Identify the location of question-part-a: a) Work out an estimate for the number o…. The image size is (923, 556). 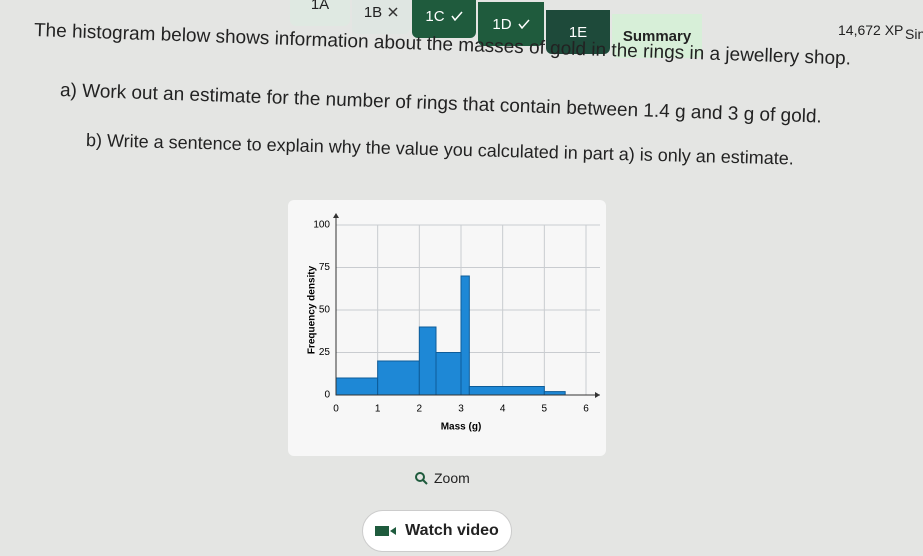
(441, 104).